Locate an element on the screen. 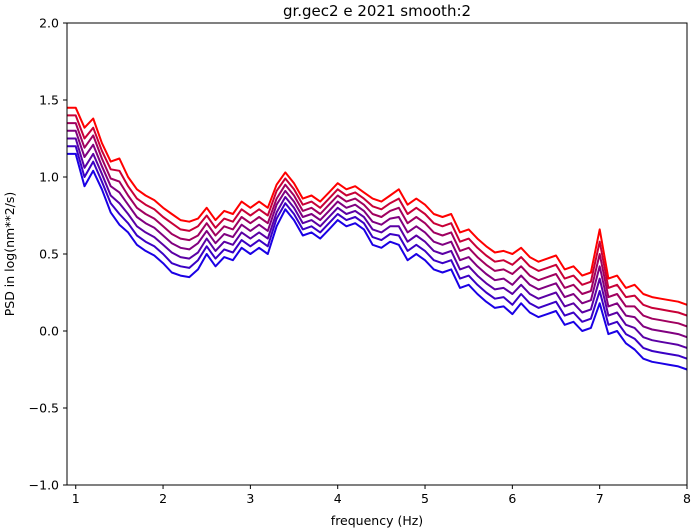 The height and width of the screenshot is (531, 694). y-tick-label: 0.5 is located at coordinates (49, 254).